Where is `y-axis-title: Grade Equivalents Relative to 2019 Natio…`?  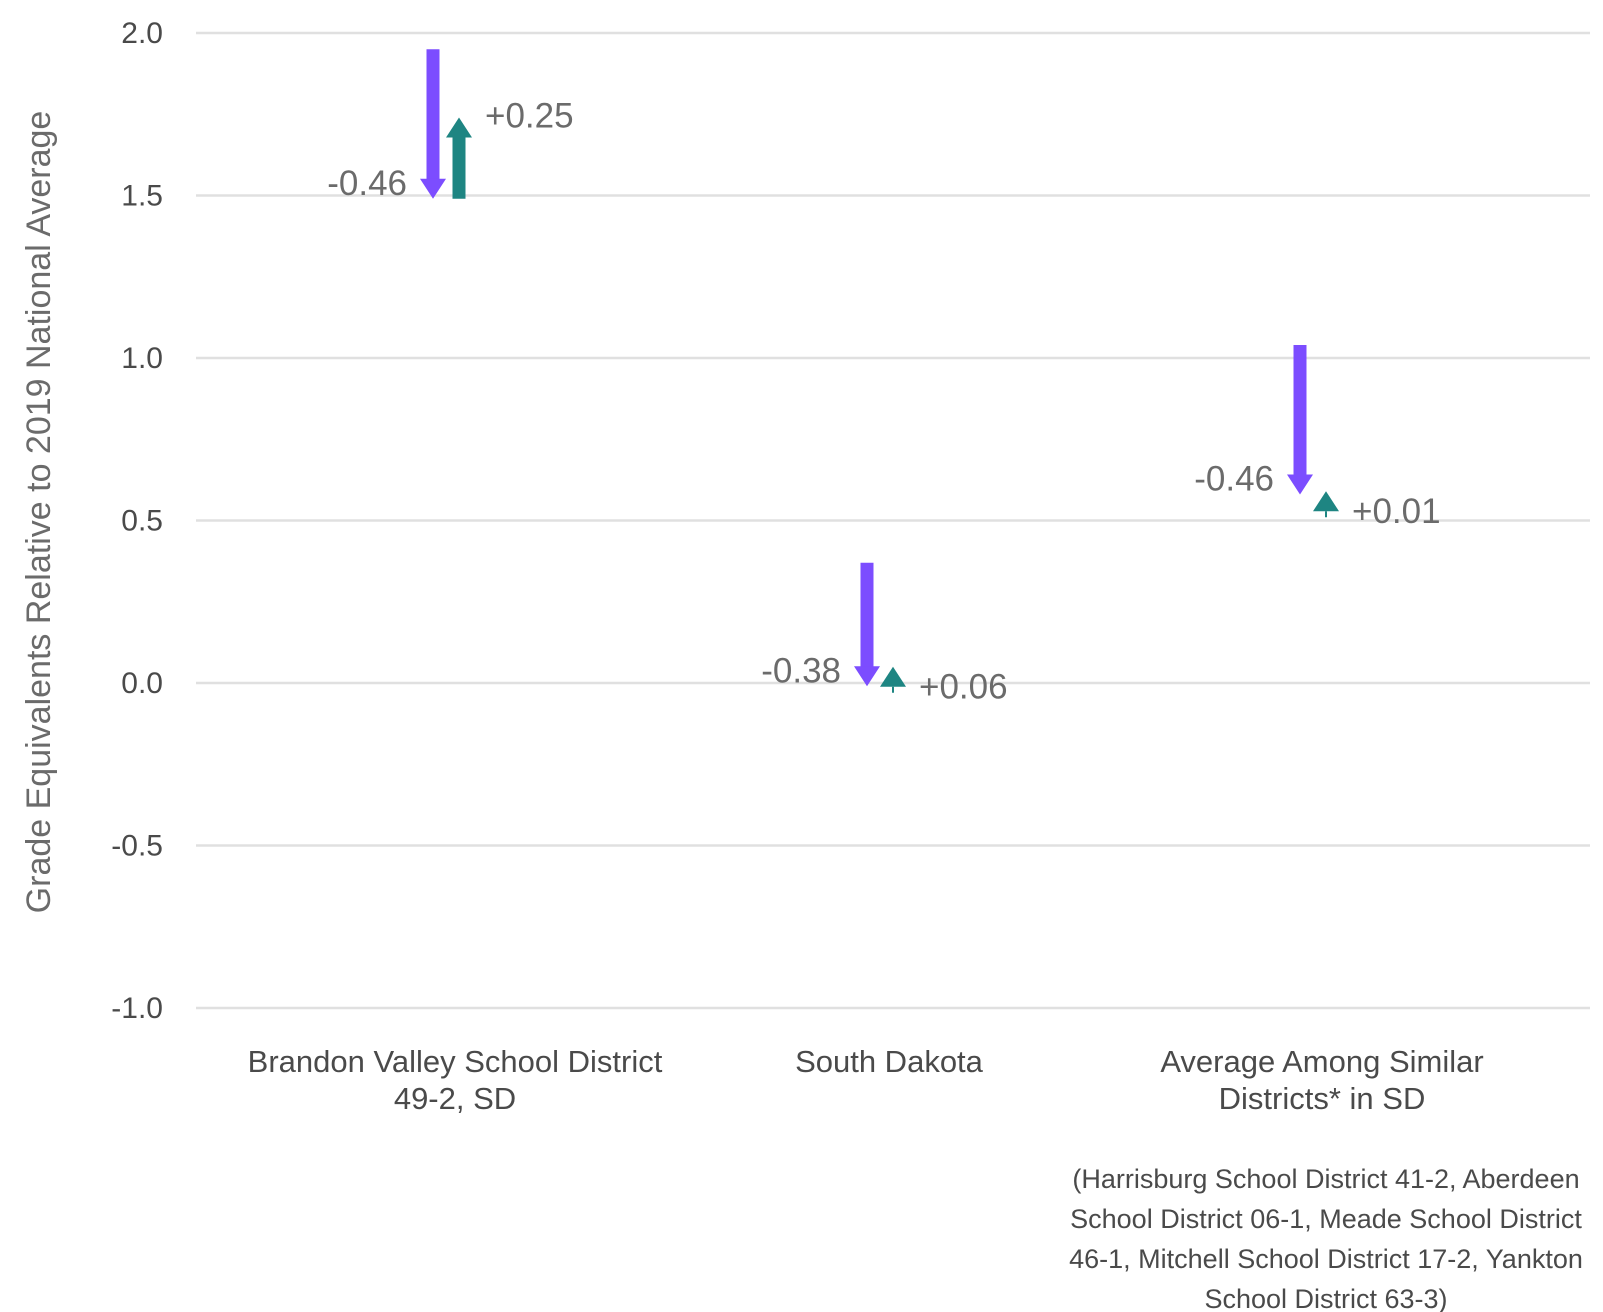 y-axis-title: Grade Equivalents Relative to 2019 Natio… is located at coordinates (39, 512).